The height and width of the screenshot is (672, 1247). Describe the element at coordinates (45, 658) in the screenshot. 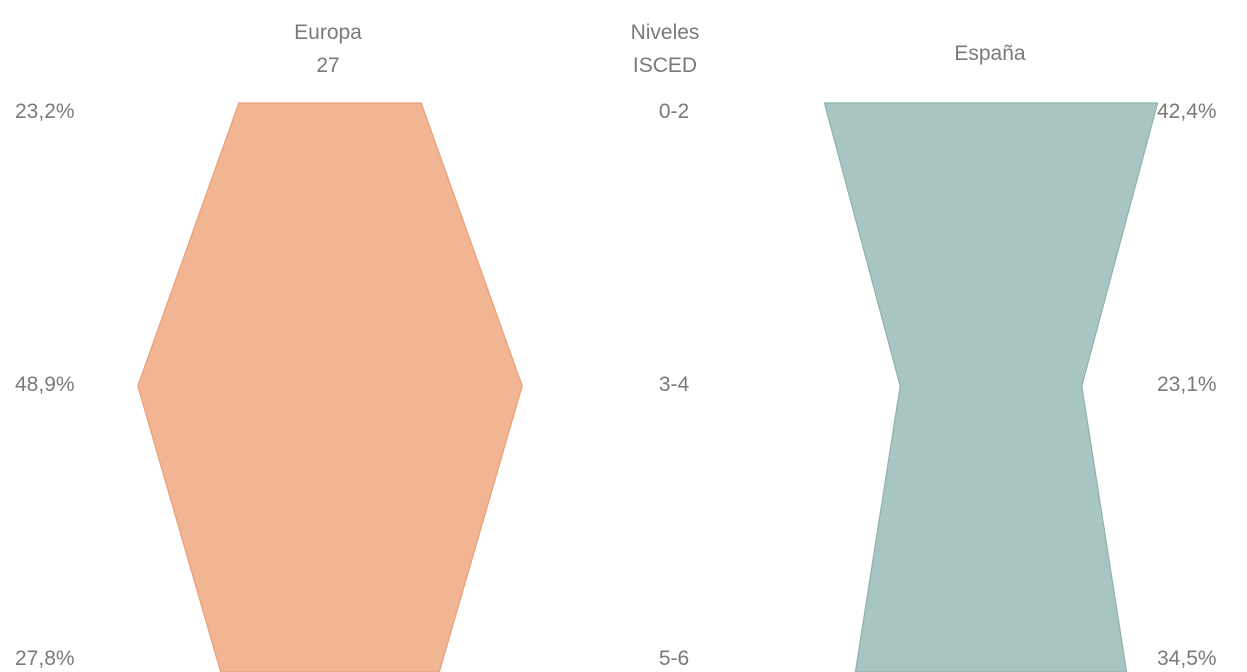

I see `europe-value-5-6: 27,8%` at that location.